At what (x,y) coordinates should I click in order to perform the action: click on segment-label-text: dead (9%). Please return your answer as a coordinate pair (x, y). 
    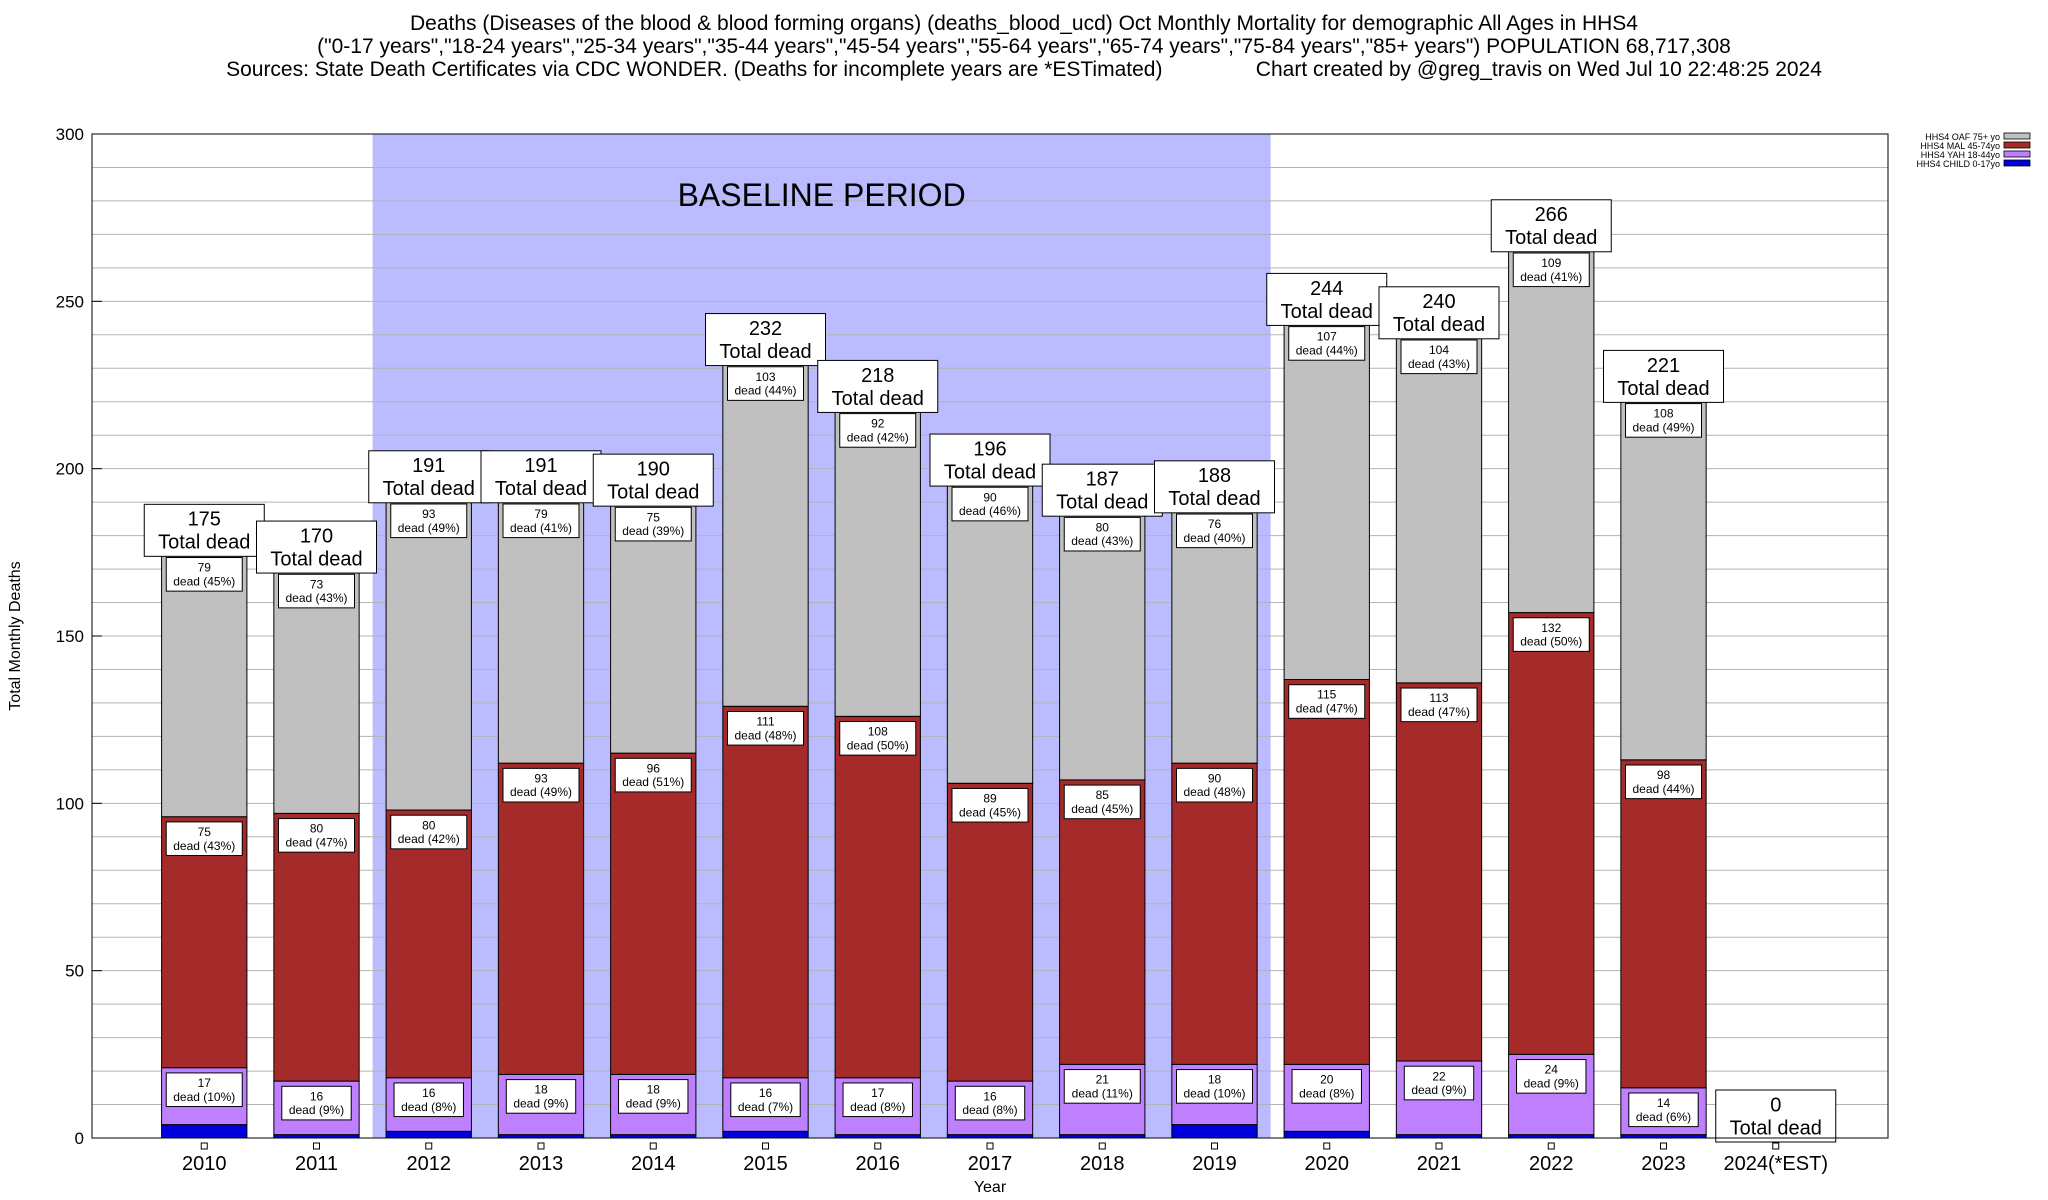
    Looking at the image, I should click on (316, 1110).